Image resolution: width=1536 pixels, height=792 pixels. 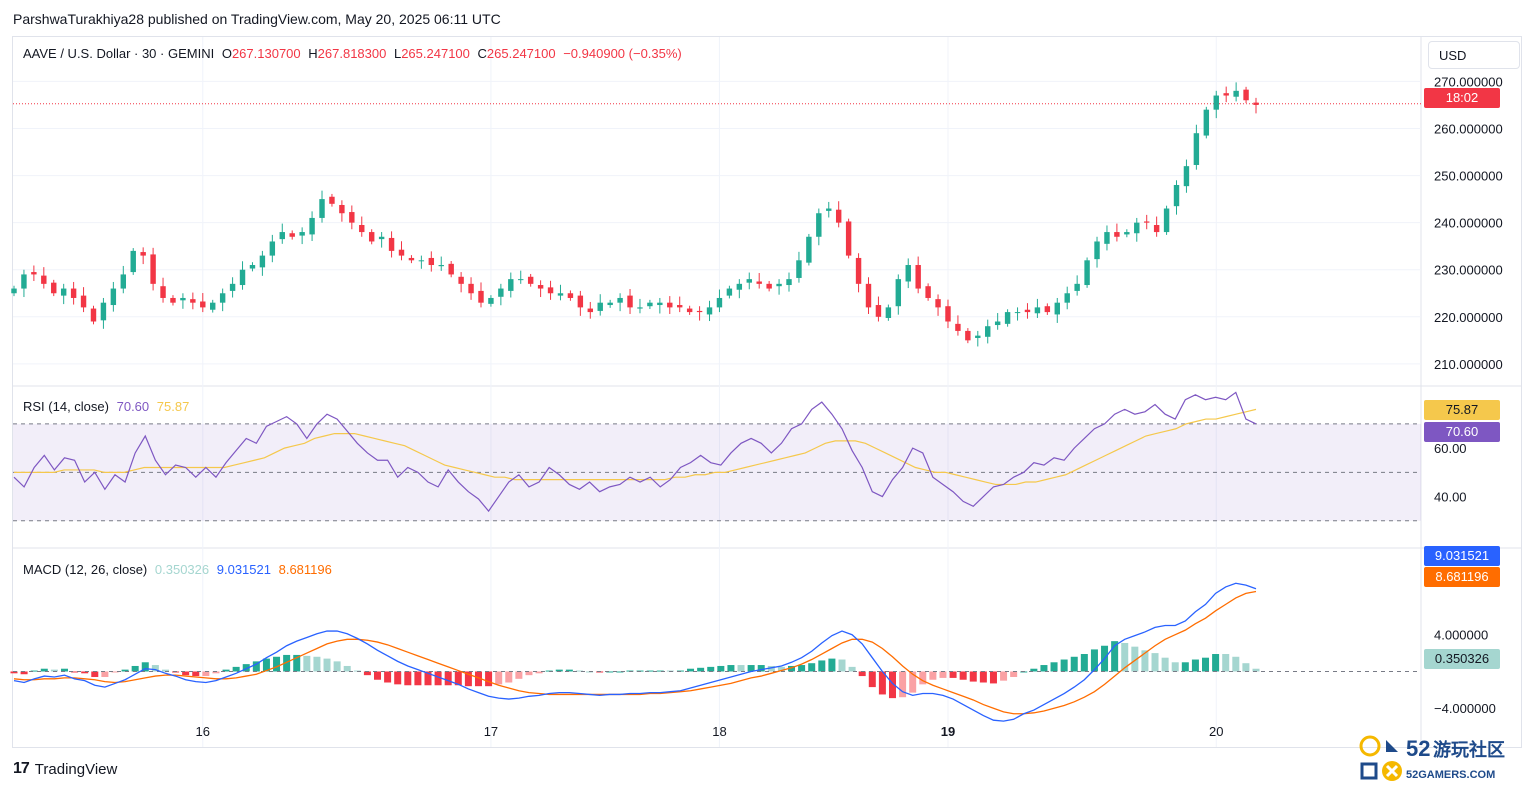 I want to click on watermark-circle-icon, so click(x=1370, y=746).